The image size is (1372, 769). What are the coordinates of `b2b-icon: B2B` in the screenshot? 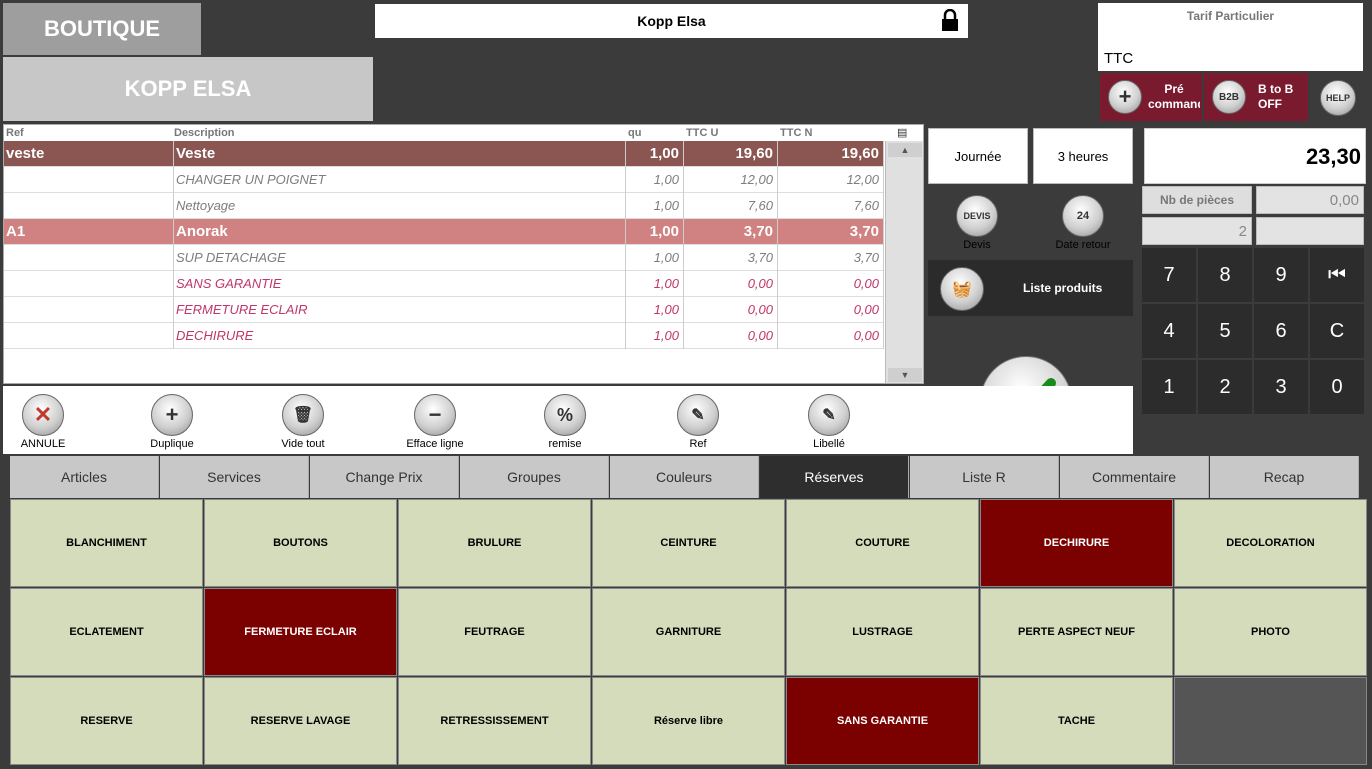 It's located at (1229, 97).